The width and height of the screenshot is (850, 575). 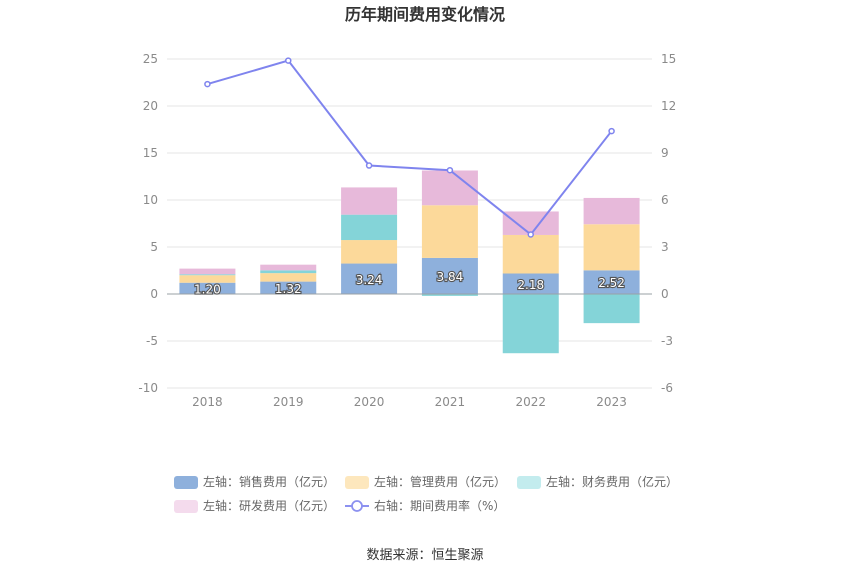 I want to click on right-tick-label: 15, so click(x=668, y=59).